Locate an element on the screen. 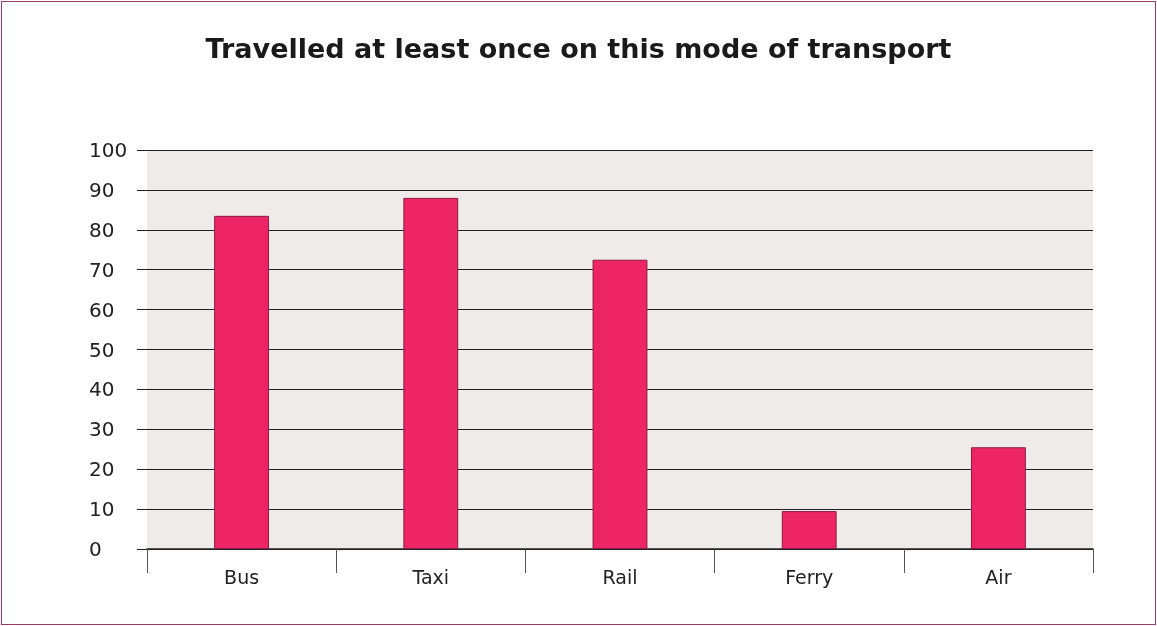  x-tick-label: Air is located at coordinates (998, 576).